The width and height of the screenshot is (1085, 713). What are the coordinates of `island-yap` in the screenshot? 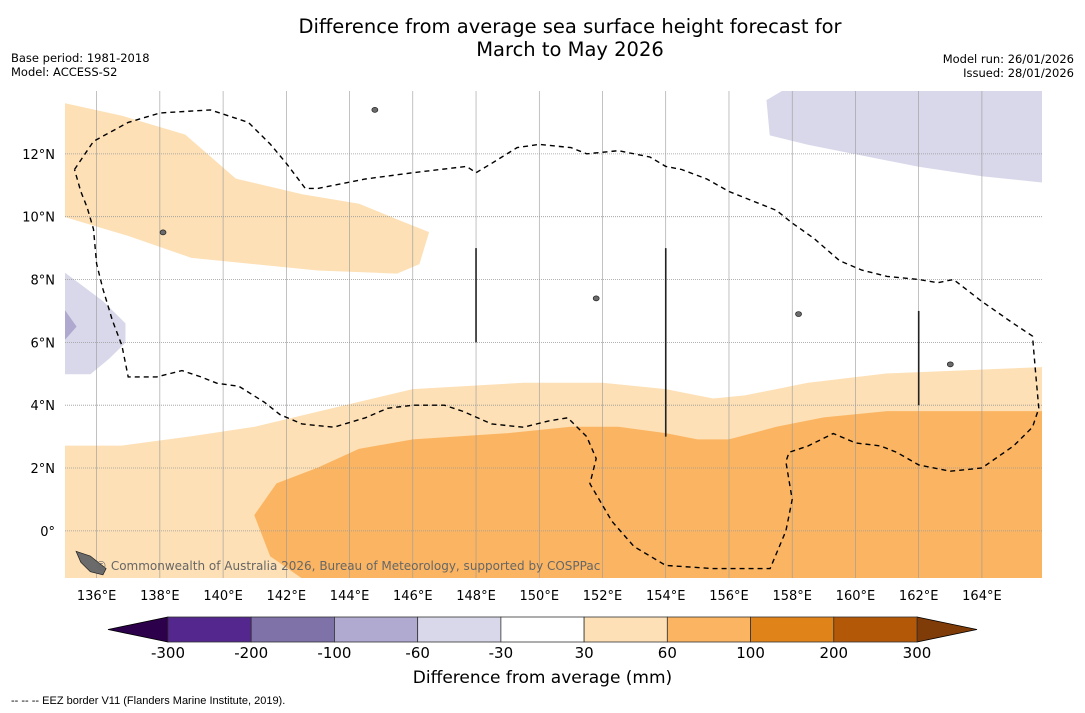 It's located at (163, 232).